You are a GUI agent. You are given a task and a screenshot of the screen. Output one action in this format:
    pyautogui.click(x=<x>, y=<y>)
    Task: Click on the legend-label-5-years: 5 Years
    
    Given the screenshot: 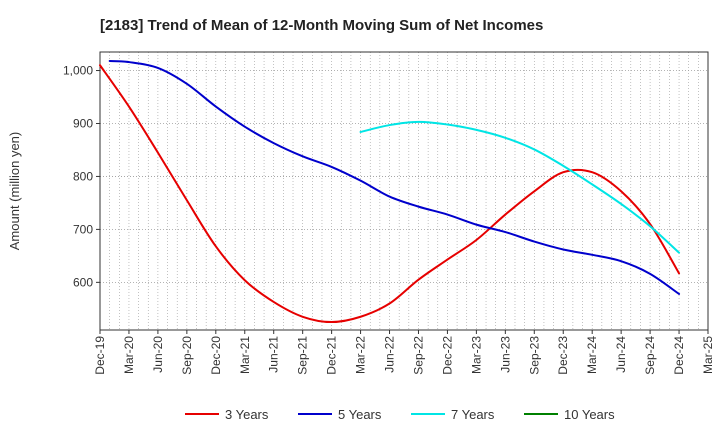 What is the action you would take?
    pyautogui.click(x=360, y=414)
    